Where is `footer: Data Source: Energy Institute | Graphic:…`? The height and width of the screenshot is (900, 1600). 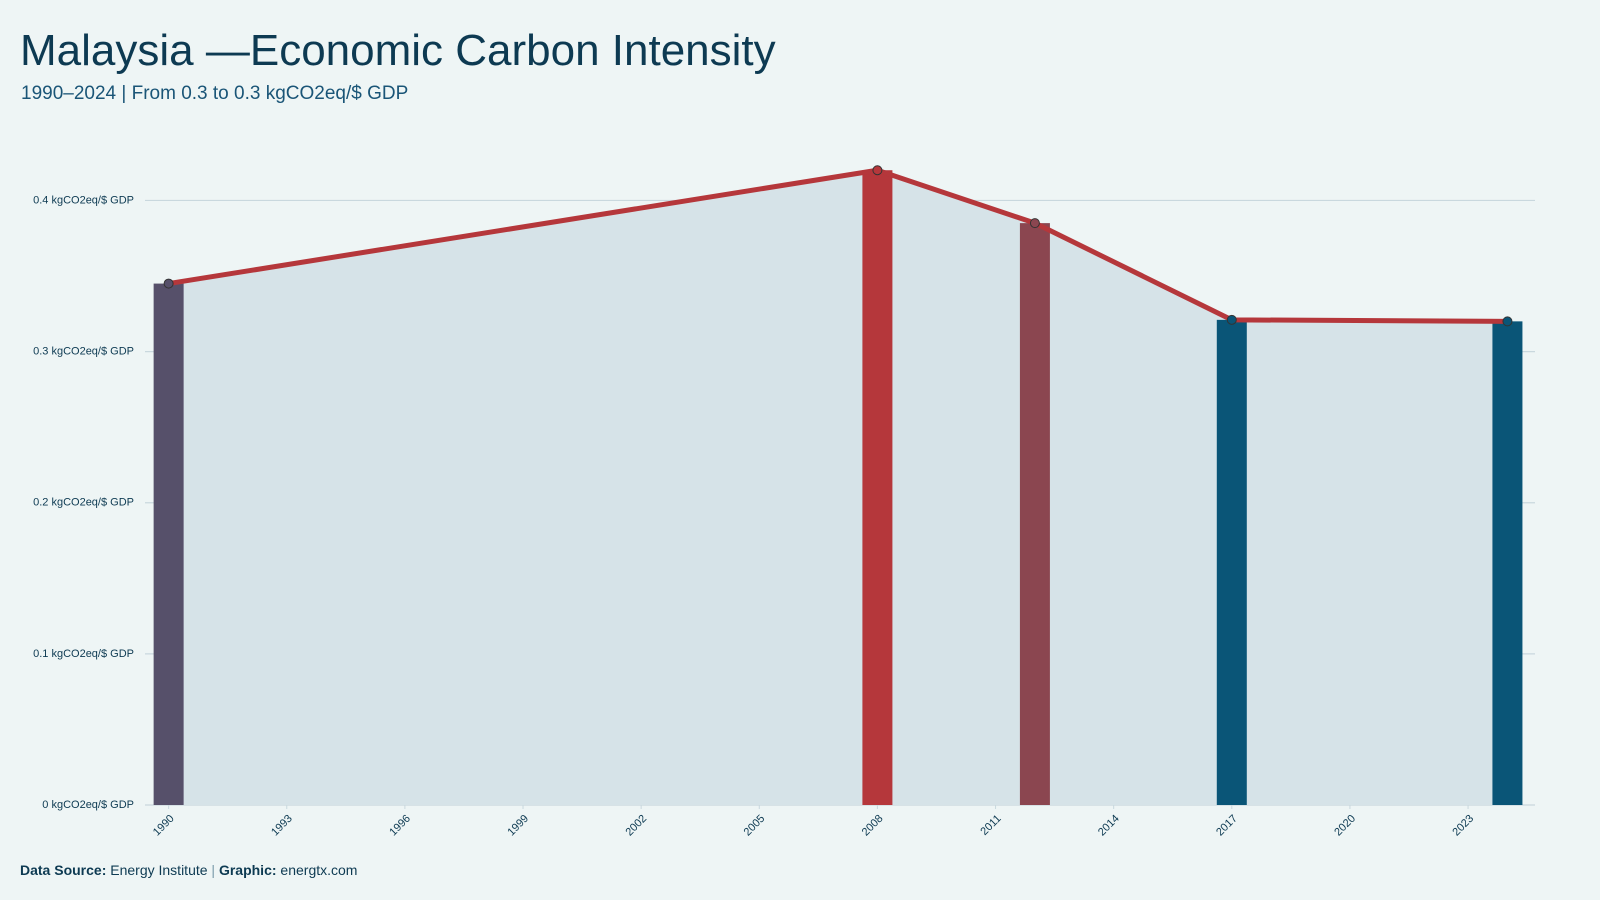 footer: Data Source: Energy Institute | Graphic:… is located at coordinates (188, 870).